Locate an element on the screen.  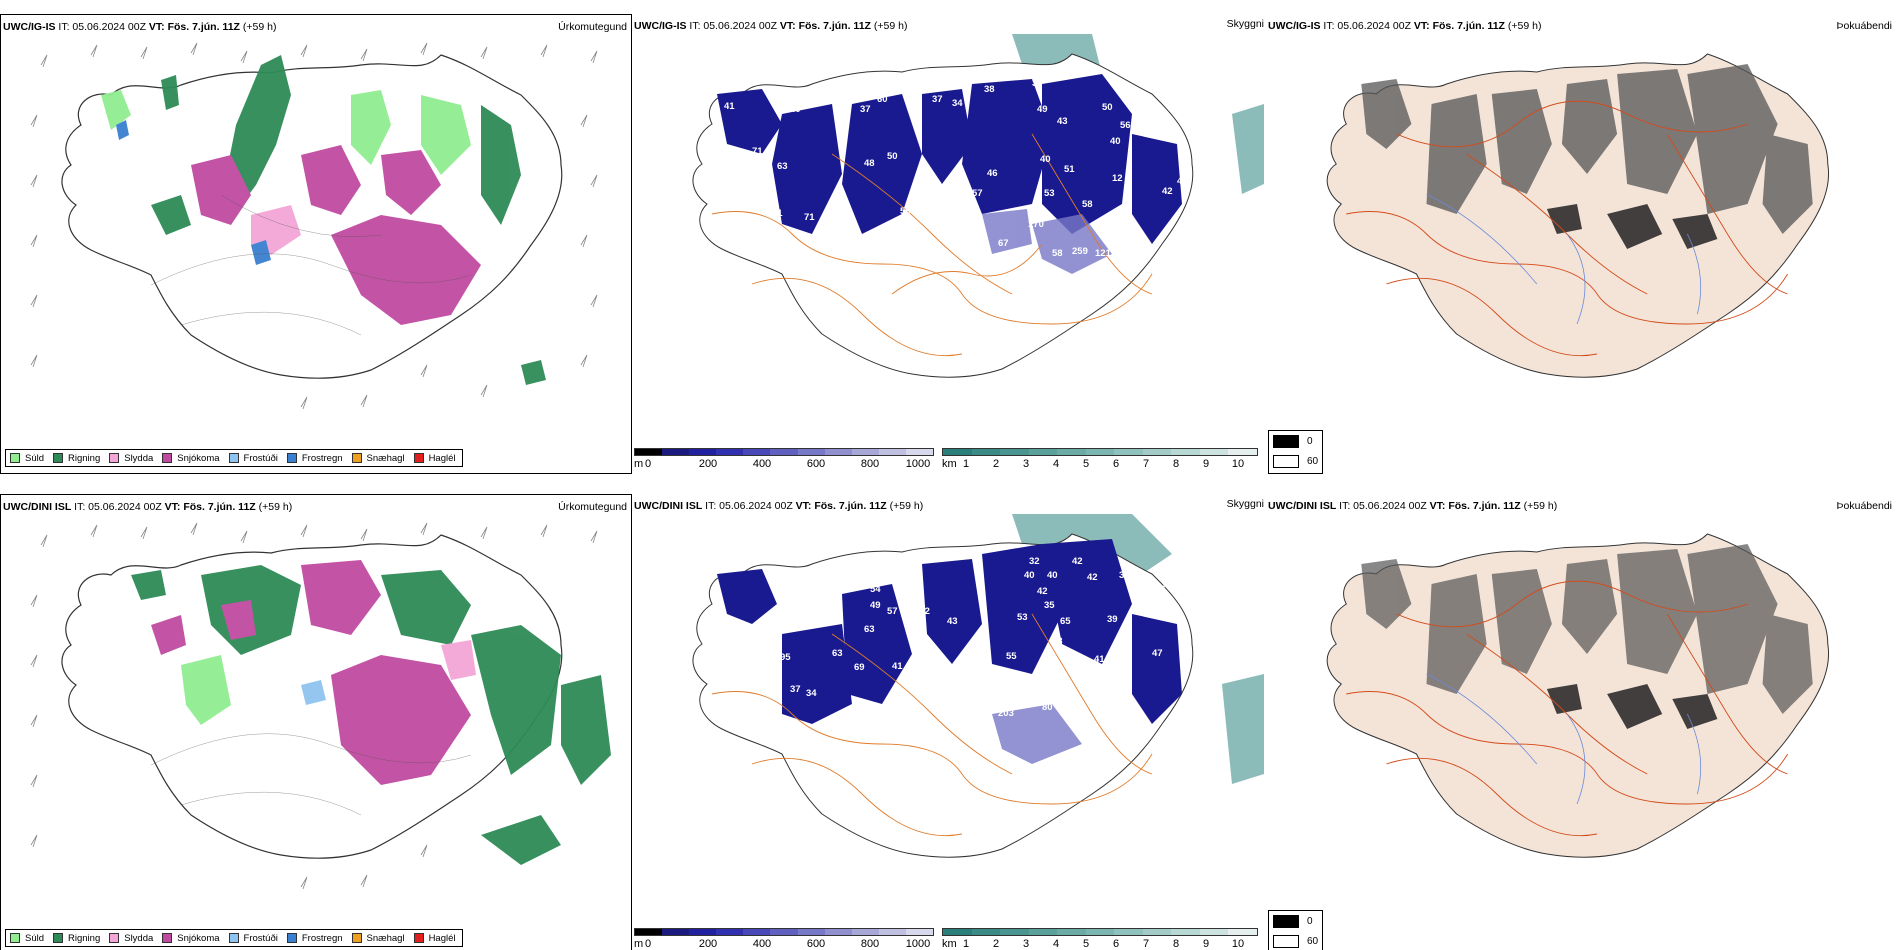
svg-text: 102 is located at coordinates (922, 611).